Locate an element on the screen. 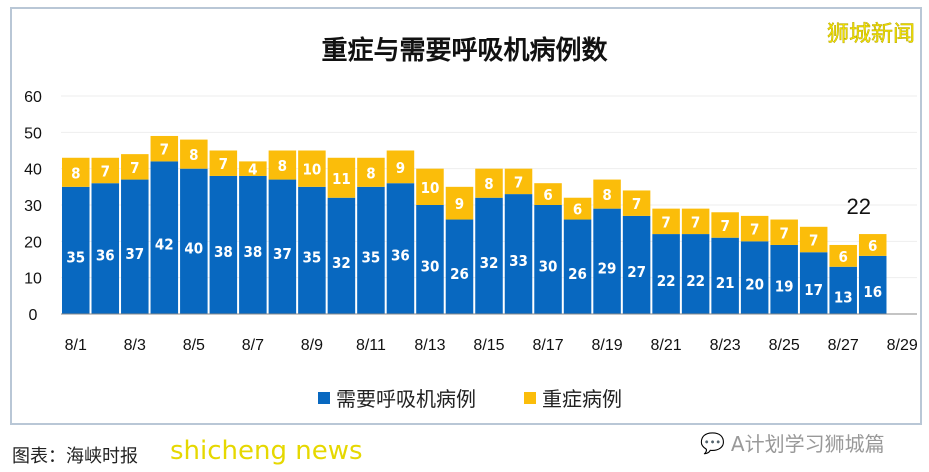  x-tick-label: 8/1 is located at coordinates (76, 345).